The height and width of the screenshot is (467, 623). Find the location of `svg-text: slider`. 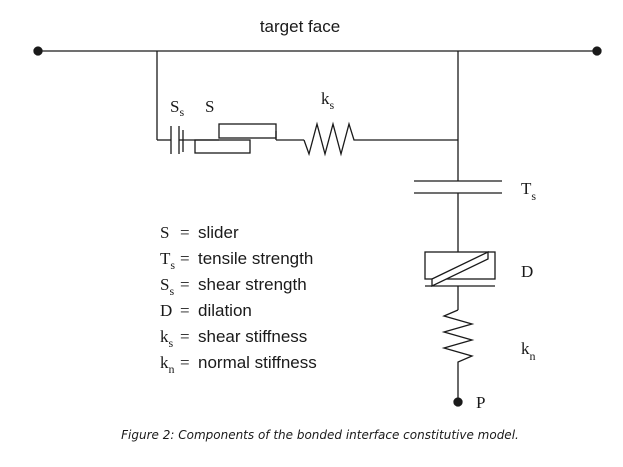

svg-text: slider is located at coordinates (218, 232).